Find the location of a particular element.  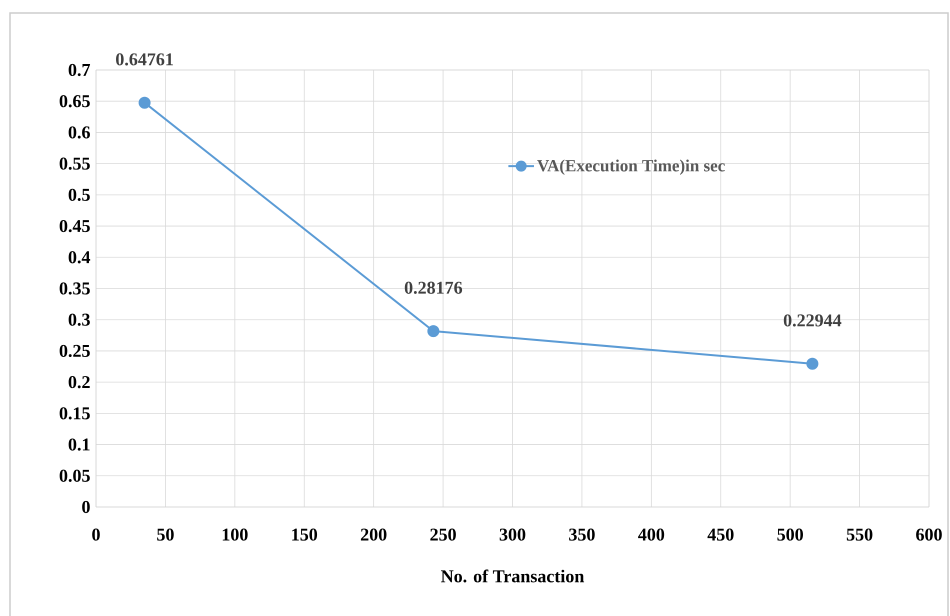

y-tick-label: 0.6 is located at coordinates (79, 132).